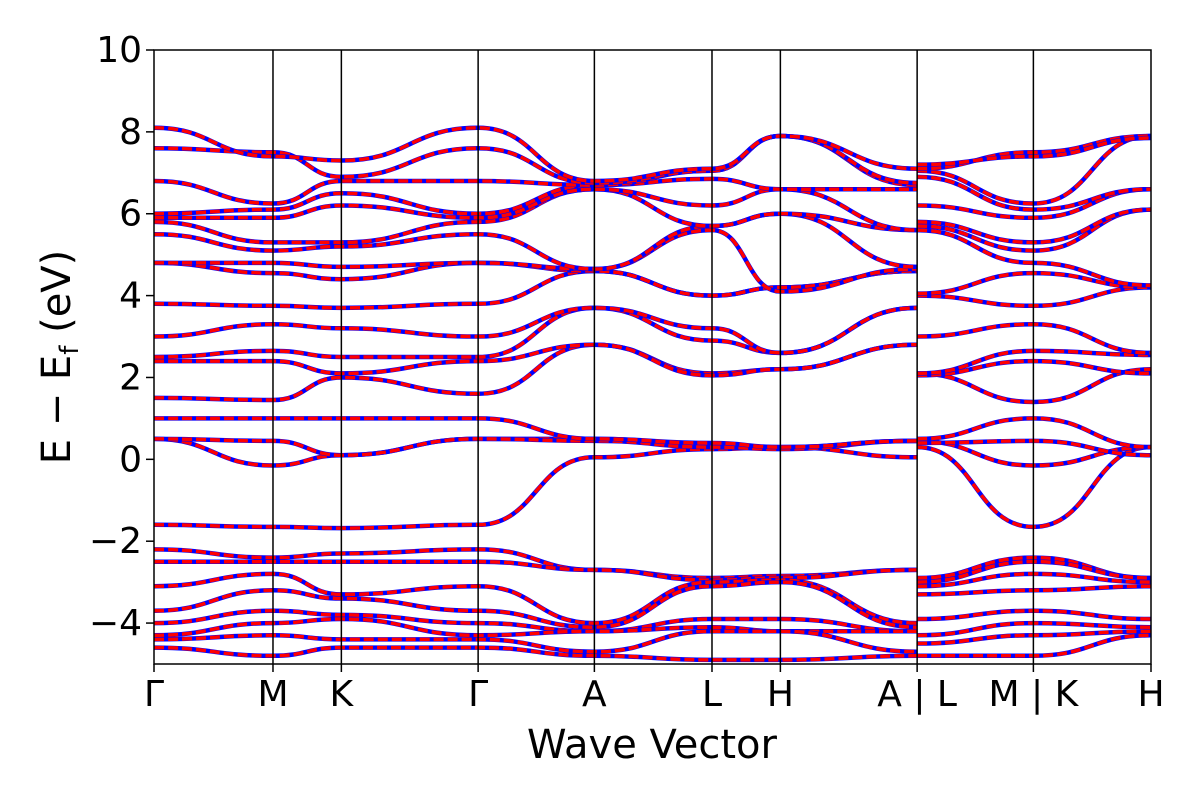  I want to click on x-tick-label: K, so click(342, 694).